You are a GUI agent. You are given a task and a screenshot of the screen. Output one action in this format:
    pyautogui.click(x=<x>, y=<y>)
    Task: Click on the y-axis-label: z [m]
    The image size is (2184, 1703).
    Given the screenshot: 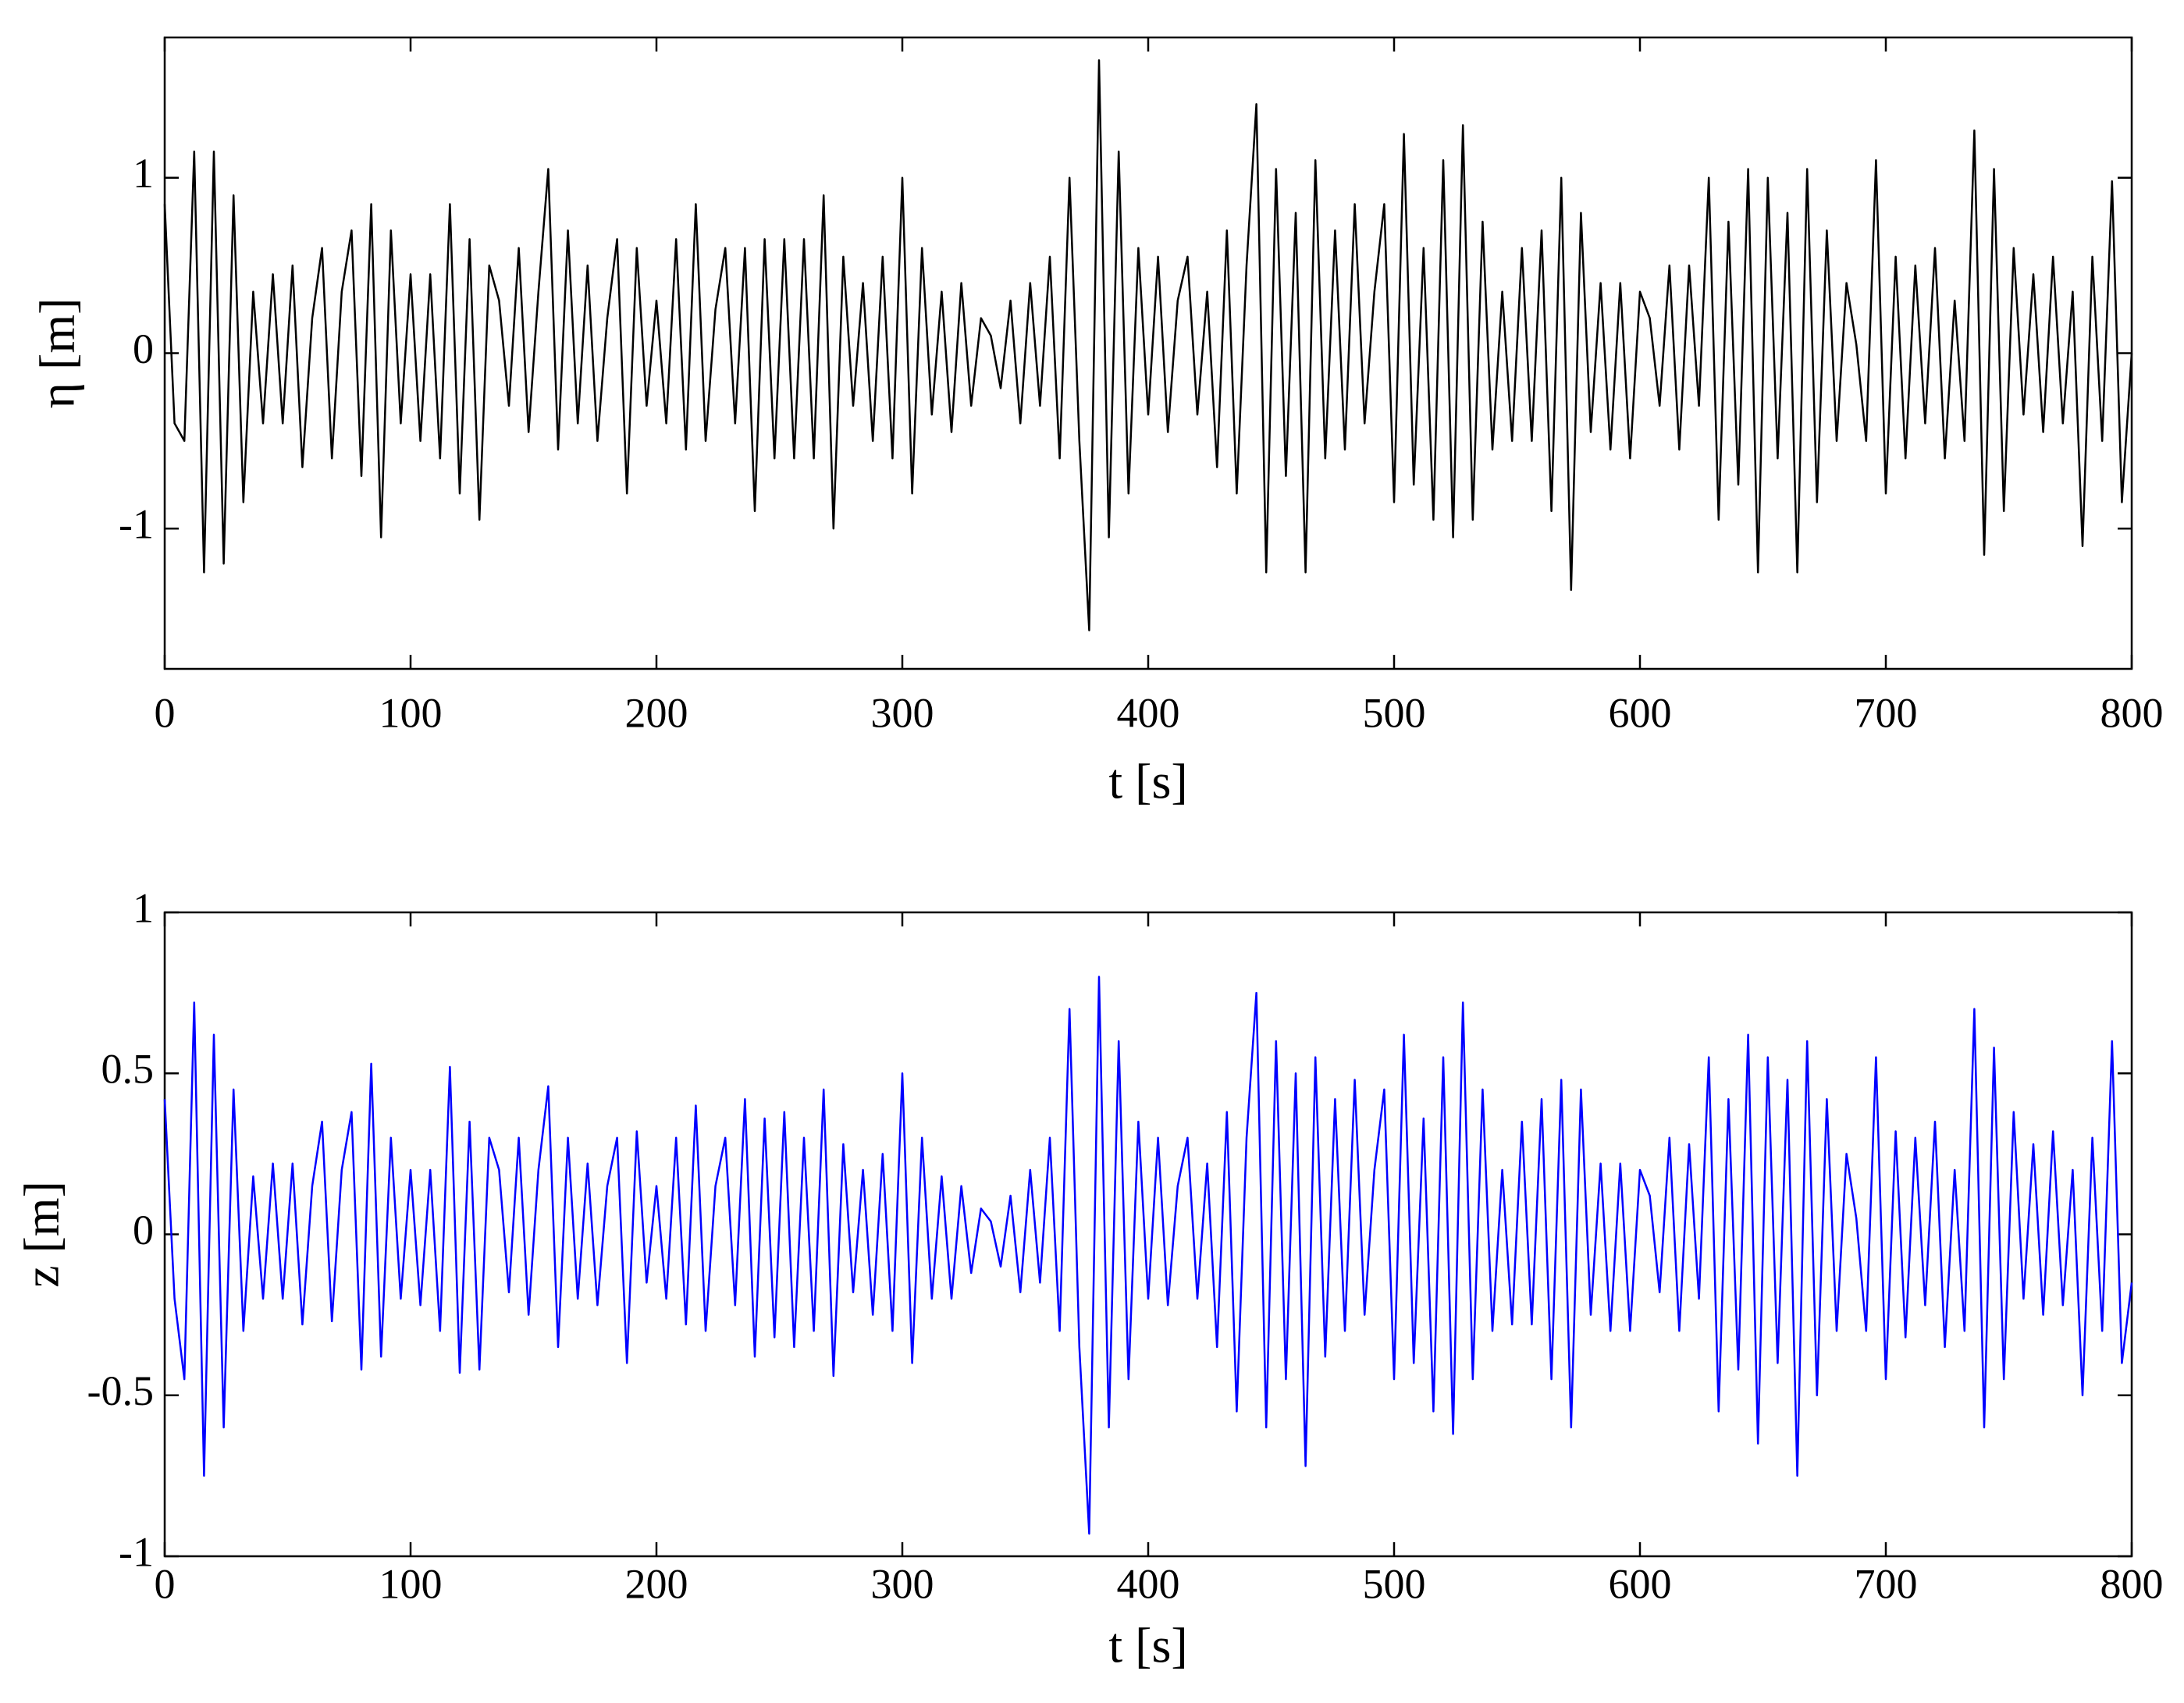 What is the action you would take?
    pyautogui.click(x=41, y=1234)
    